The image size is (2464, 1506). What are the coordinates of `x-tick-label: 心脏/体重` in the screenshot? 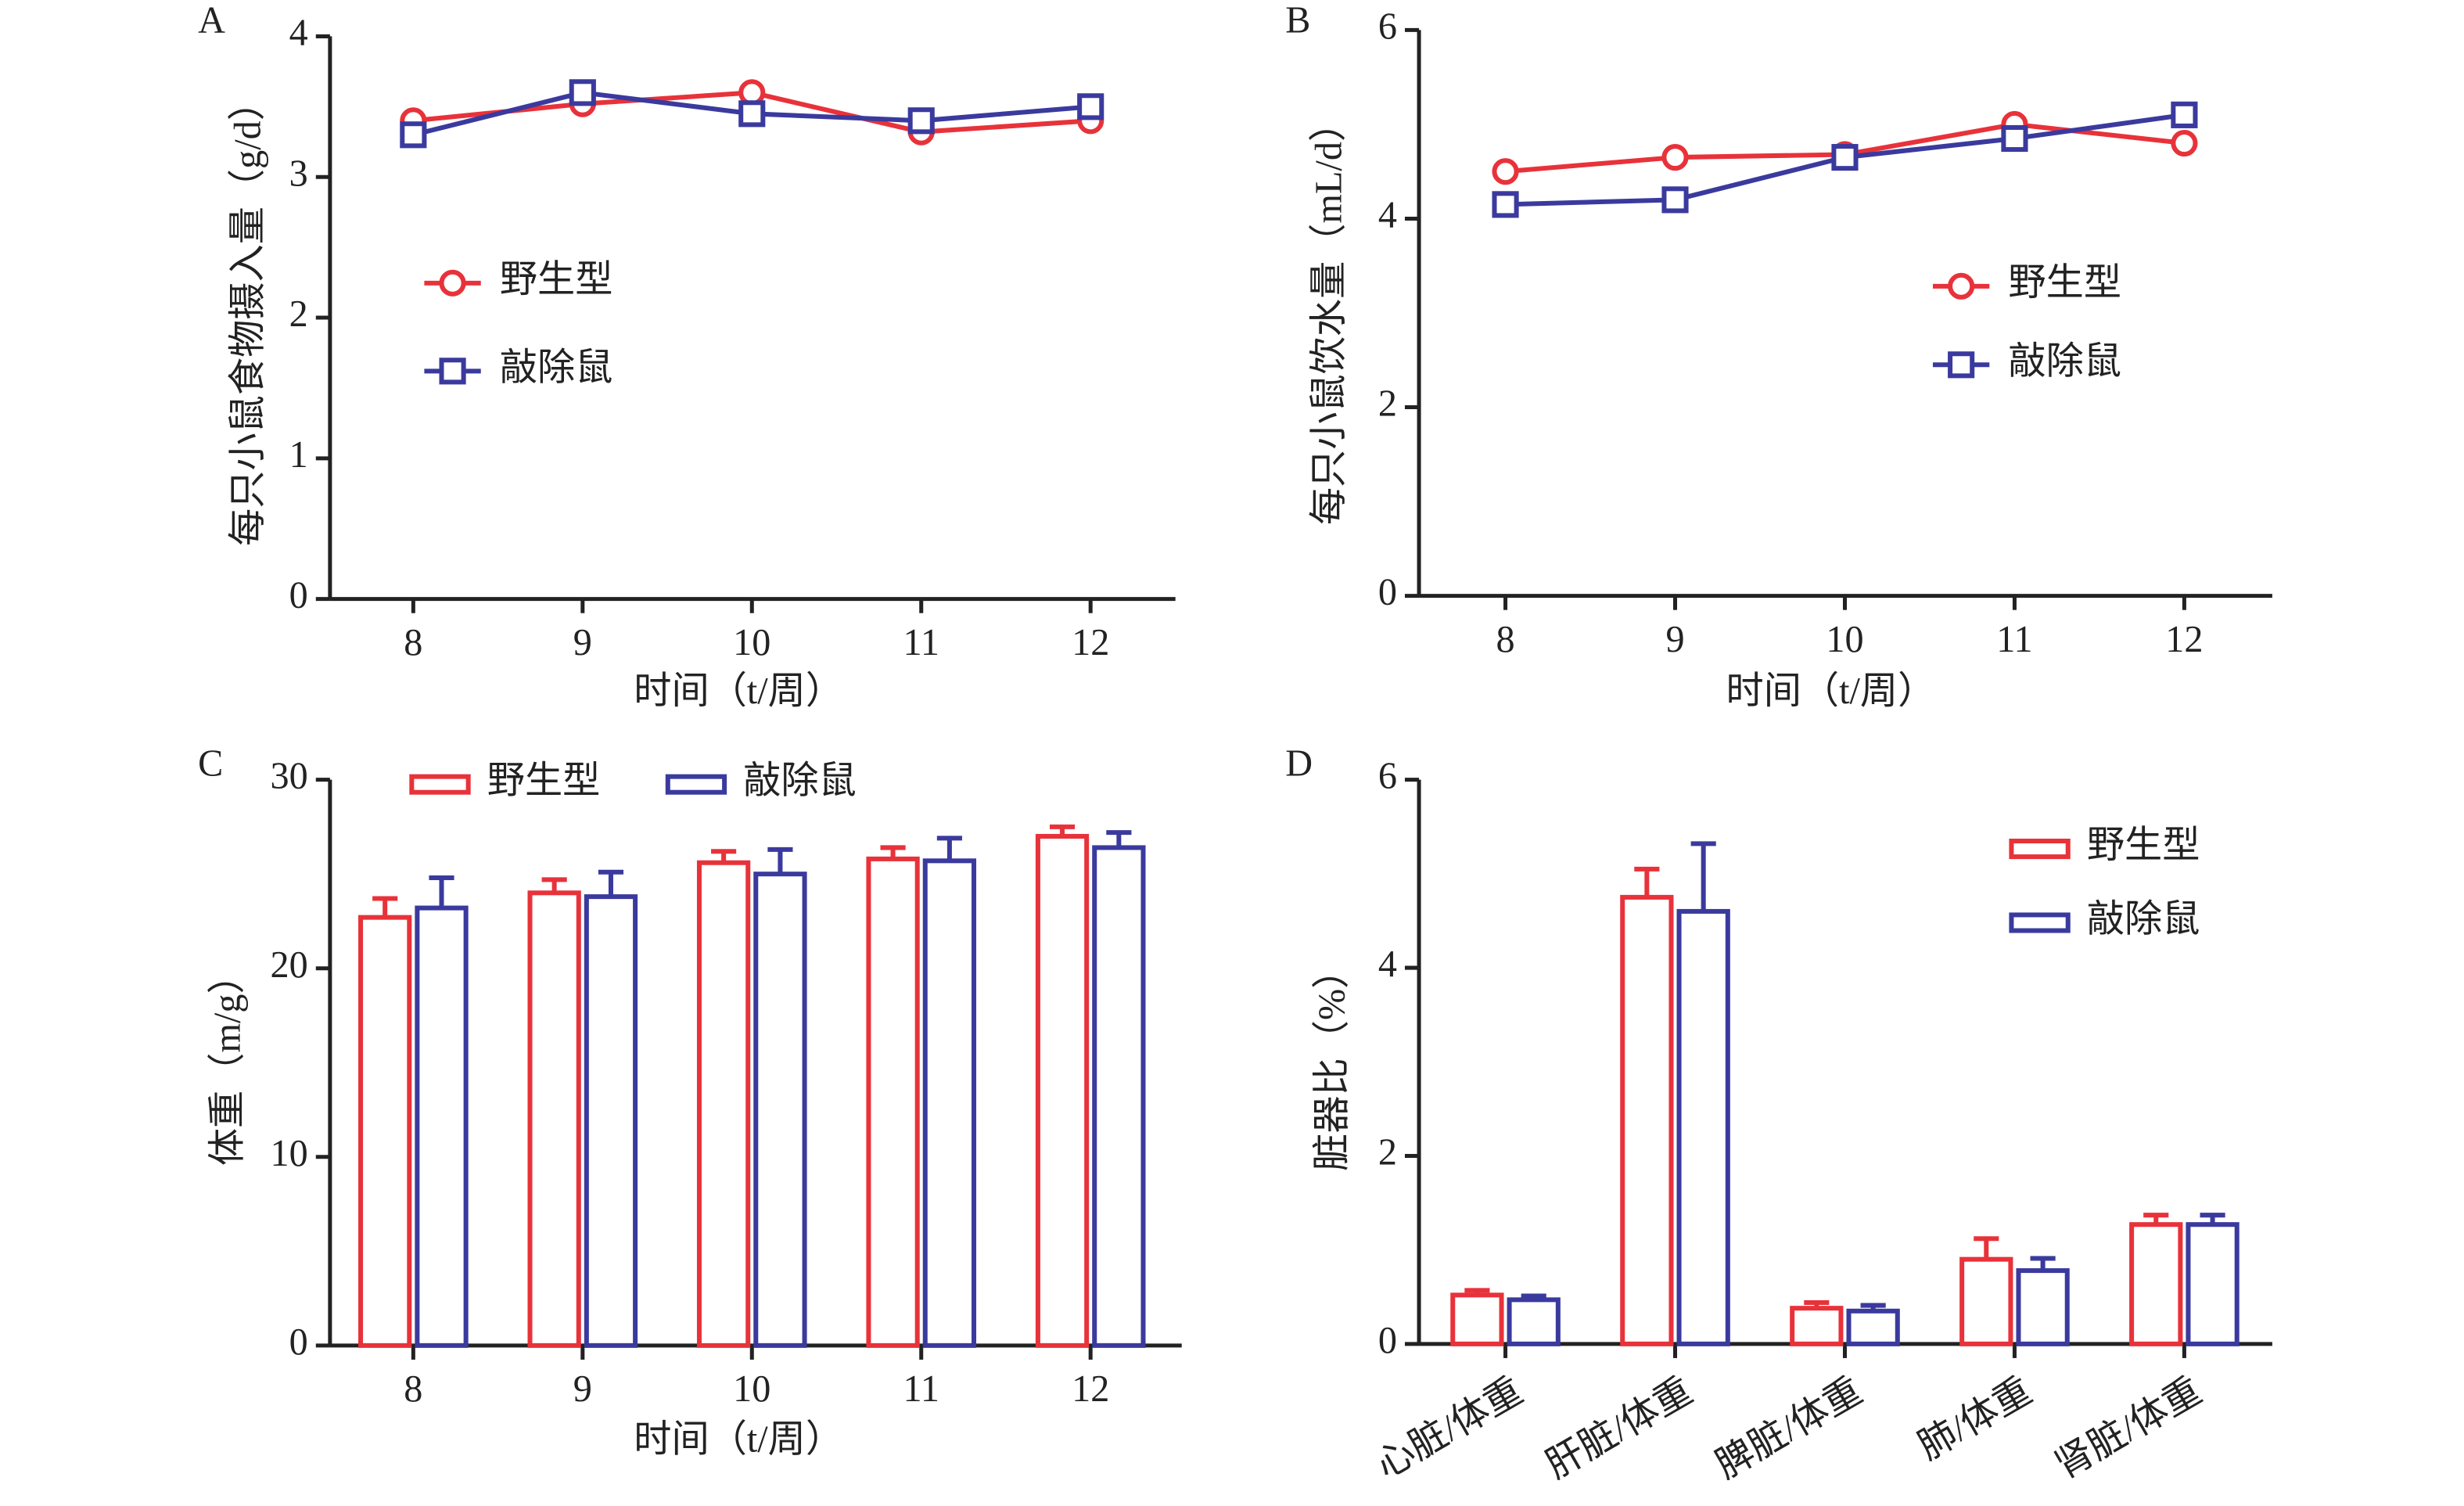 It's located at (1450, 1428).